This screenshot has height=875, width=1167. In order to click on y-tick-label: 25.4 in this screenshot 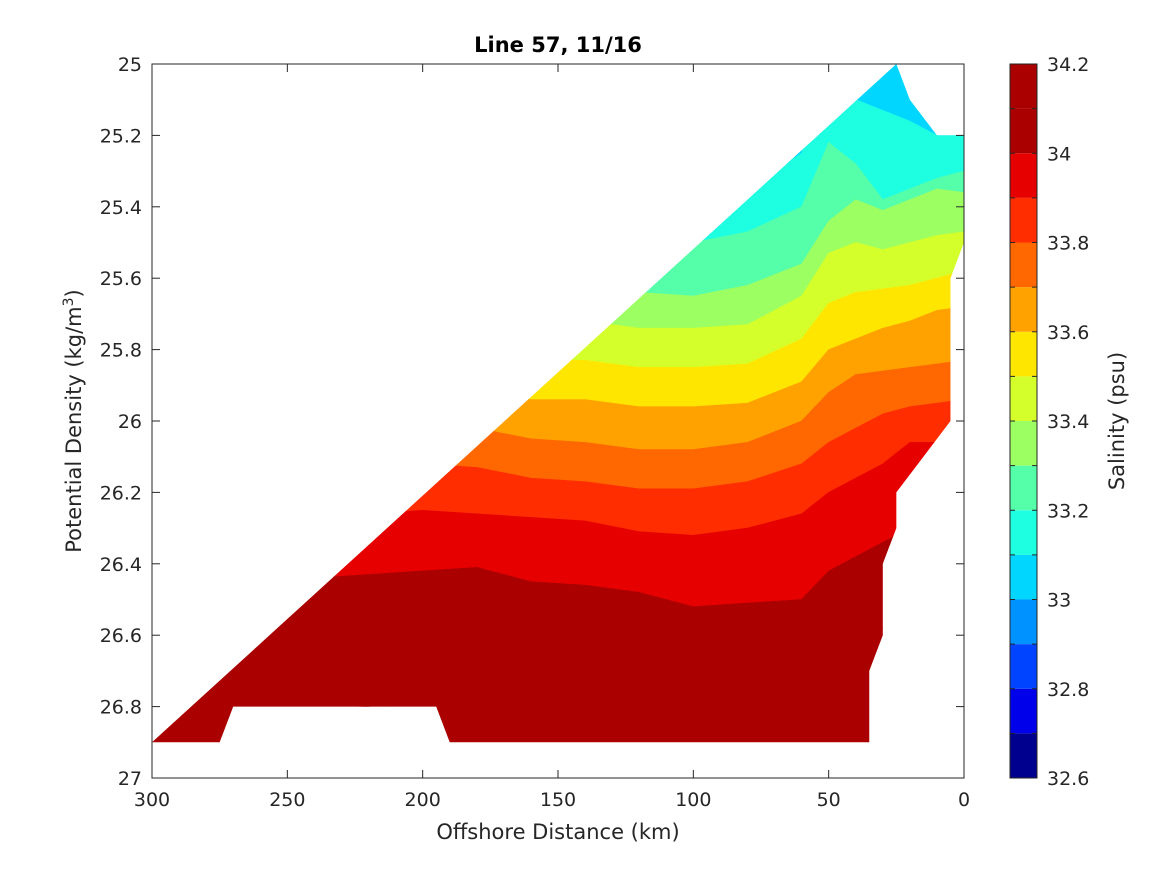, I will do `click(121, 208)`.